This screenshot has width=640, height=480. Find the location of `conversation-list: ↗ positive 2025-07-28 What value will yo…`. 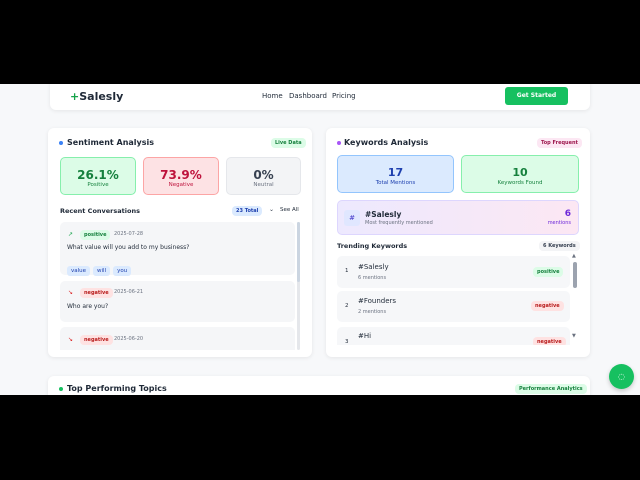

conversation-list: ↗ positive 2025-07-28 What value will yo… is located at coordinates (178, 286).